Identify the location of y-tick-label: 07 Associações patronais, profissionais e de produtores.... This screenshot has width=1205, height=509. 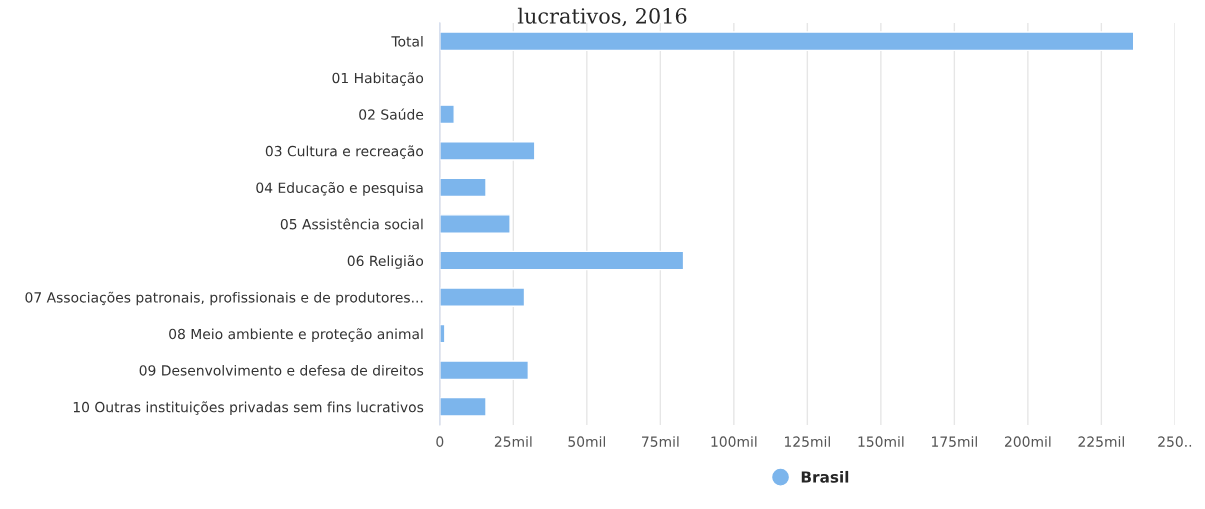
(224, 298).